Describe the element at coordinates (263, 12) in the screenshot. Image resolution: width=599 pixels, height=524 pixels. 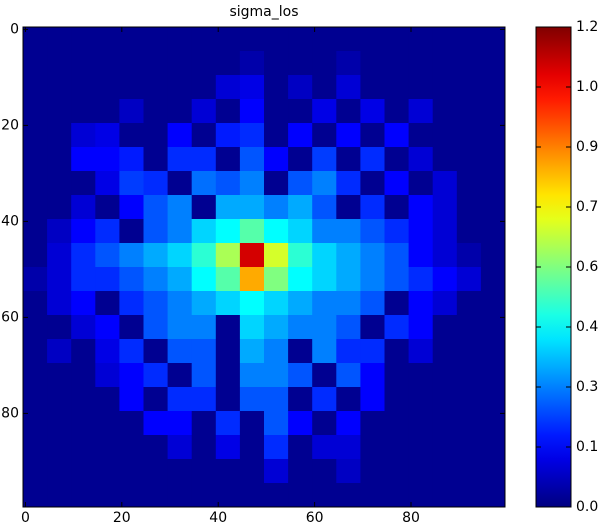
I see `chart-title: sigma_los` at that location.